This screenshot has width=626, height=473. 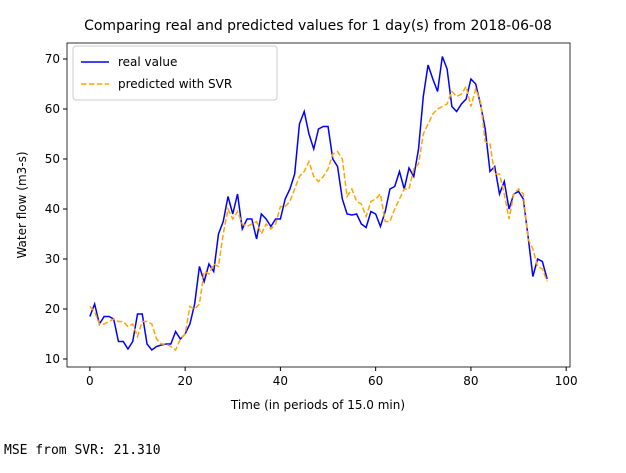 What do you see at coordinates (175, 73) in the screenshot?
I see `legend-box` at bounding box center [175, 73].